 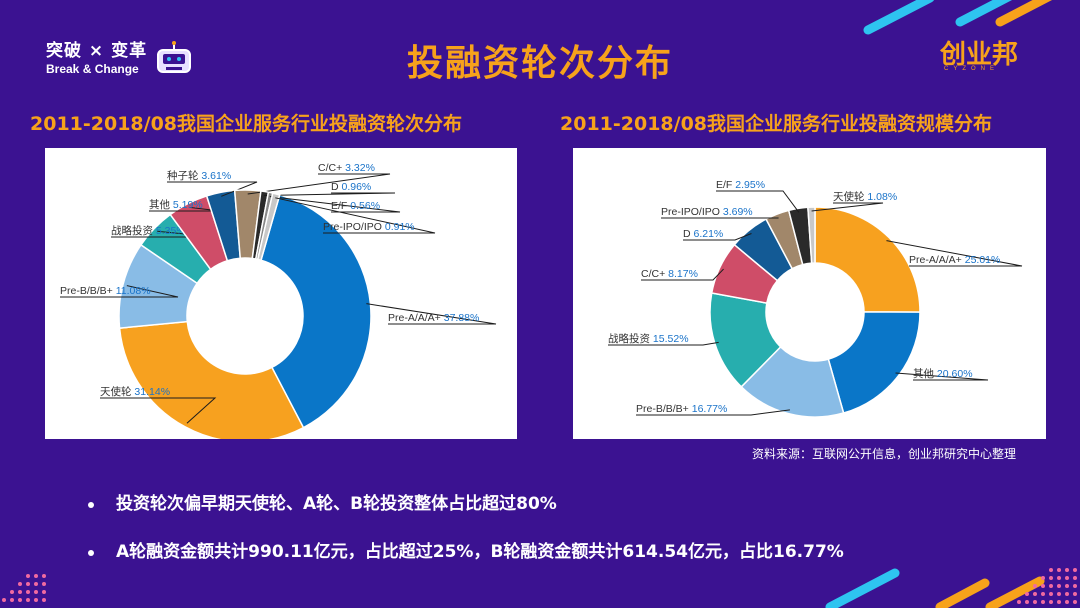 What do you see at coordinates (925, 373) in the screenshot?
I see `slice-category-label: 其他` at bounding box center [925, 373].